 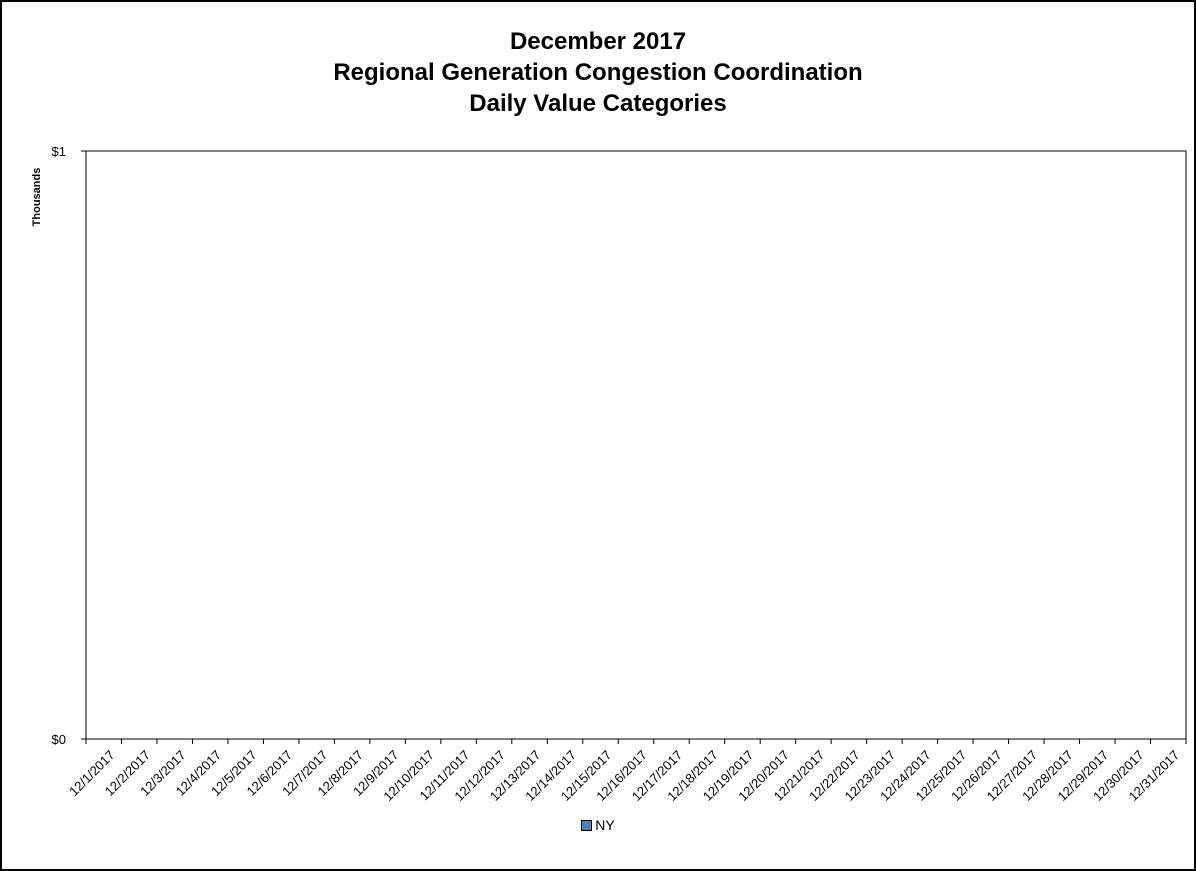 I want to click on legend: NY, so click(x=598, y=825).